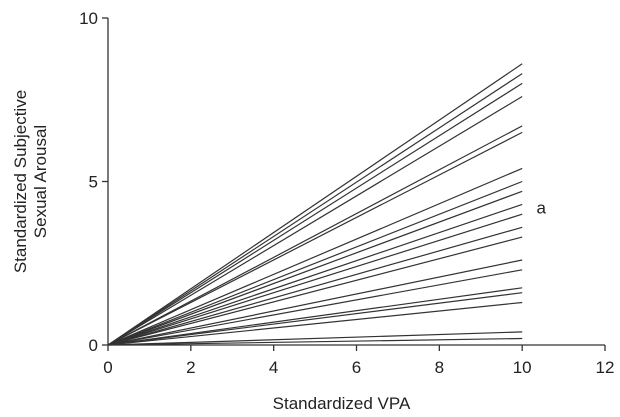 Image resolution: width=620 pixels, height=417 pixels. I want to click on x-tick-label: 4, so click(273, 367).